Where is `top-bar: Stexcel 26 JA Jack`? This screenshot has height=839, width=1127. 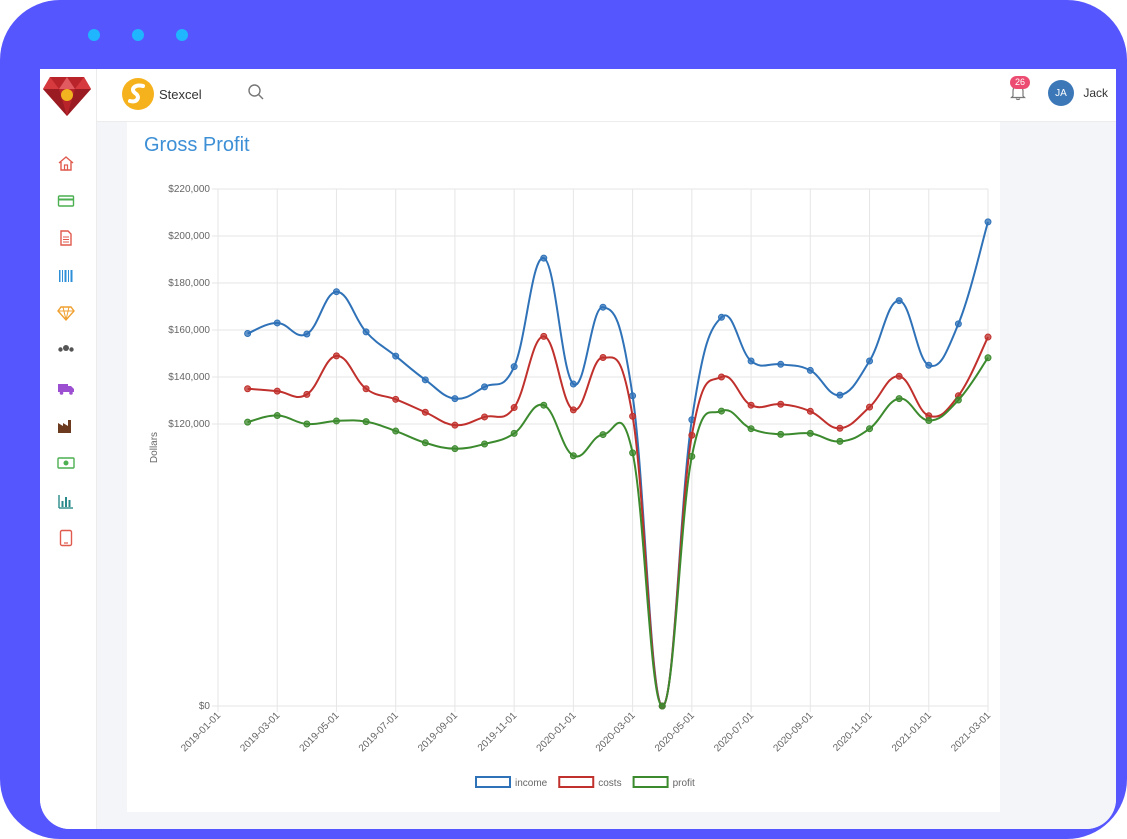 top-bar: Stexcel 26 JA Jack is located at coordinates (606, 95).